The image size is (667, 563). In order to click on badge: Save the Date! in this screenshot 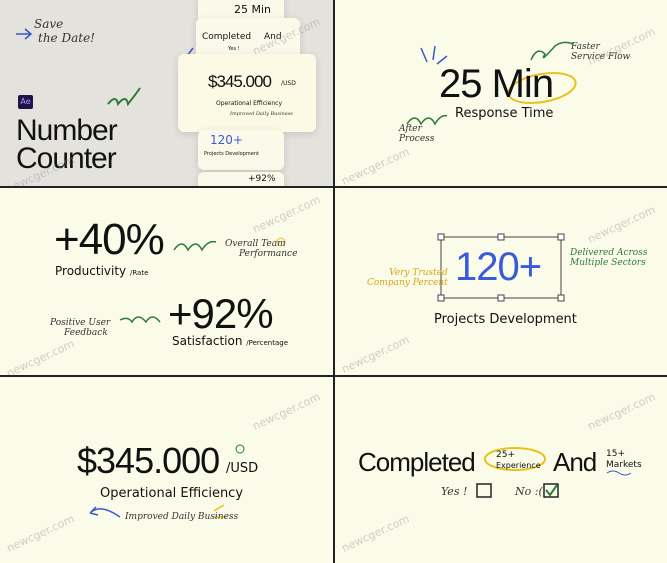, I will do `click(64, 31)`.